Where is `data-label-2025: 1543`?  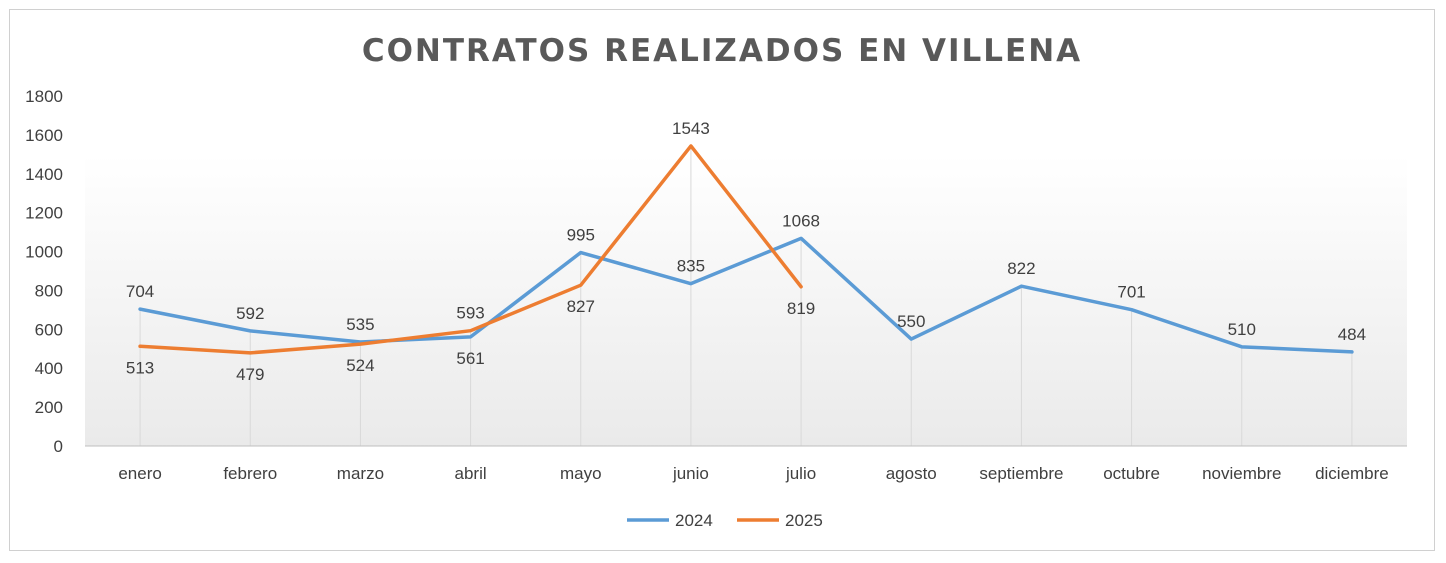 data-label-2025: 1543 is located at coordinates (691, 128).